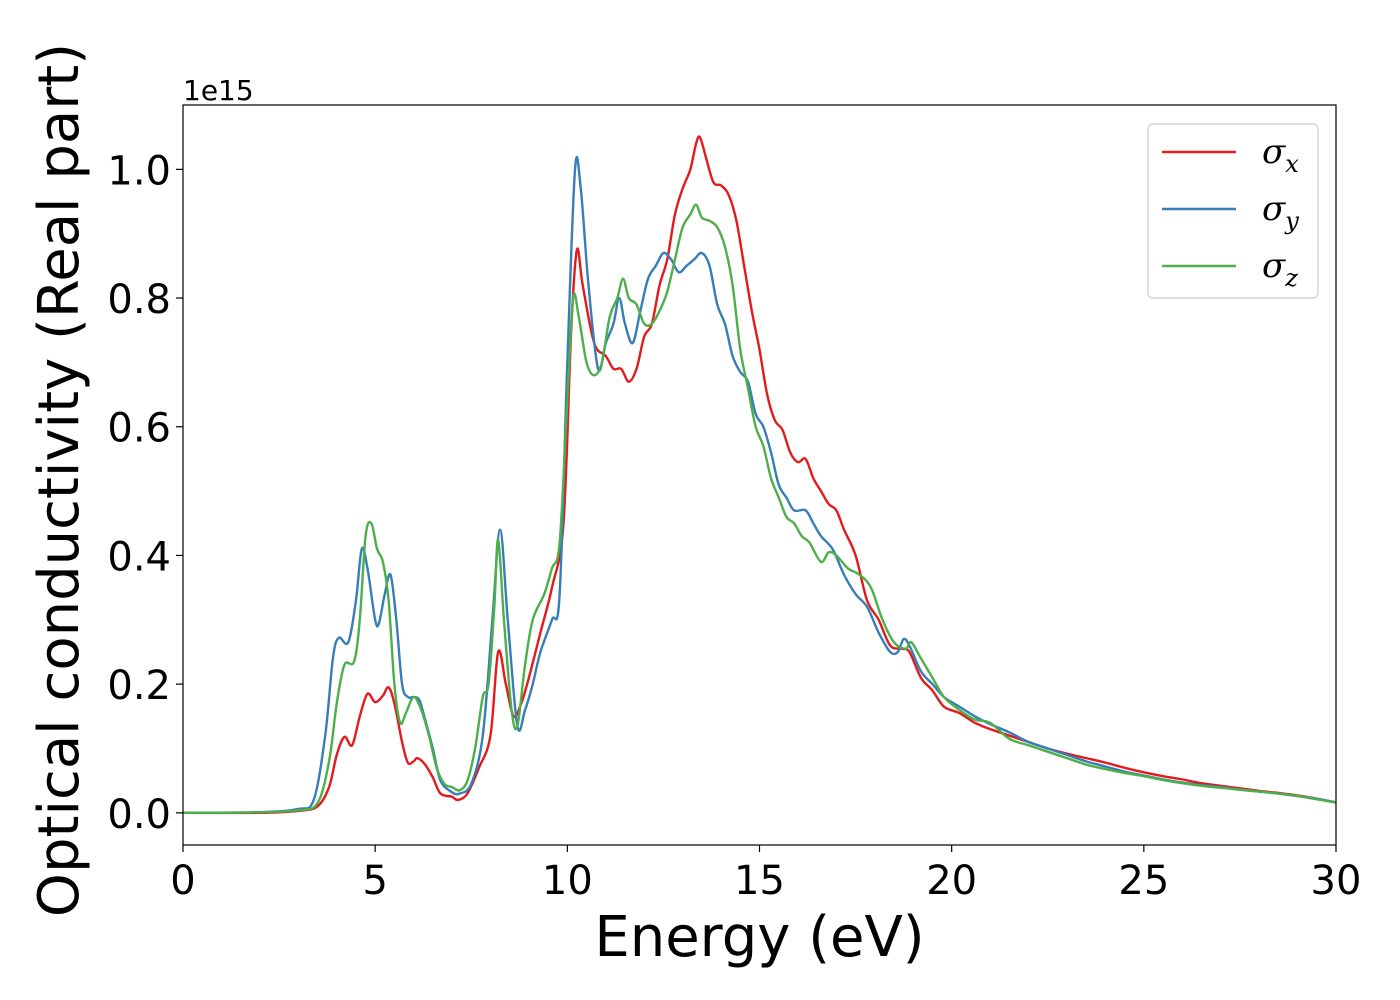 The width and height of the screenshot is (1400, 1000). Describe the element at coordinates (1336, 881) in the screenshot. I see `x-tick-label: 30` at that location.